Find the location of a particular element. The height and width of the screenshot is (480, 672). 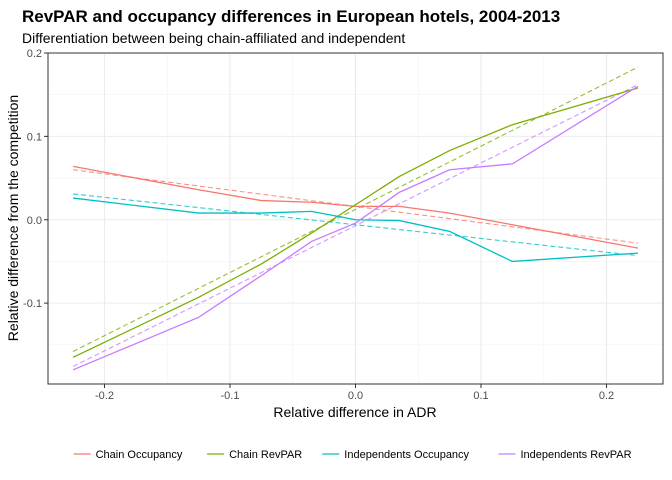

trend-line is located at coordinates (355, 225).